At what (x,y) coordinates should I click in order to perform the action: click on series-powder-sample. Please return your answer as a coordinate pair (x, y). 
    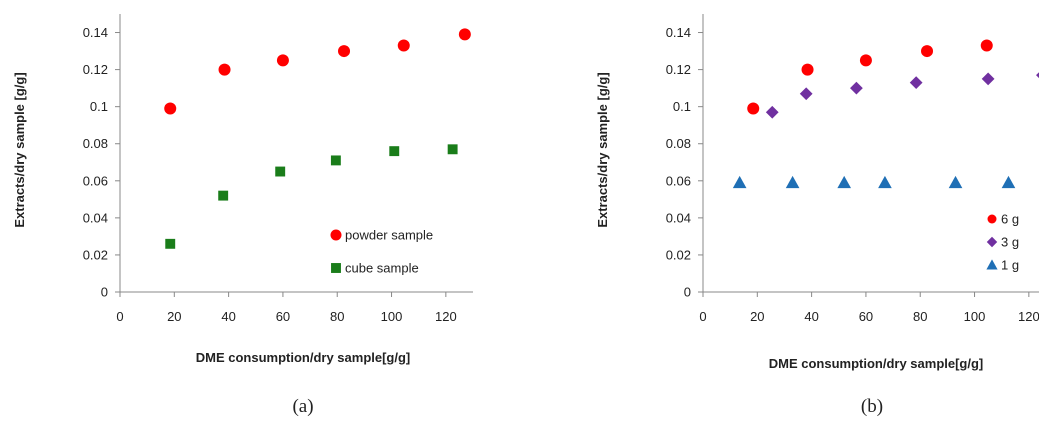
    Looking at the image, I should click on (317, 71).